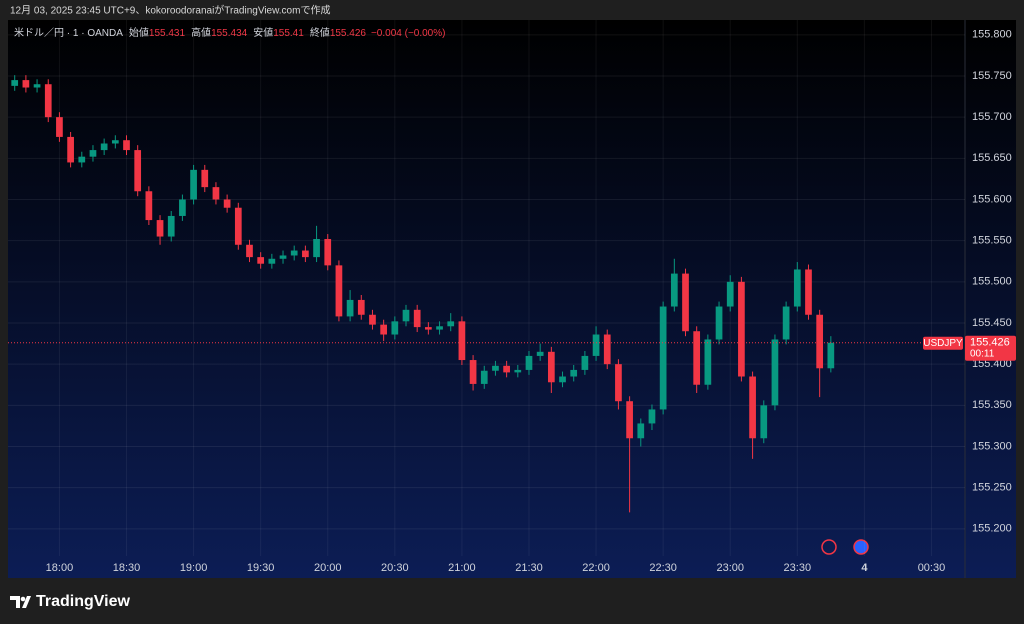  What do you see at coordinates (990, 343) in the screenshot?
I see `price-tag-value: 155.426` at bounding box center [990, 343].